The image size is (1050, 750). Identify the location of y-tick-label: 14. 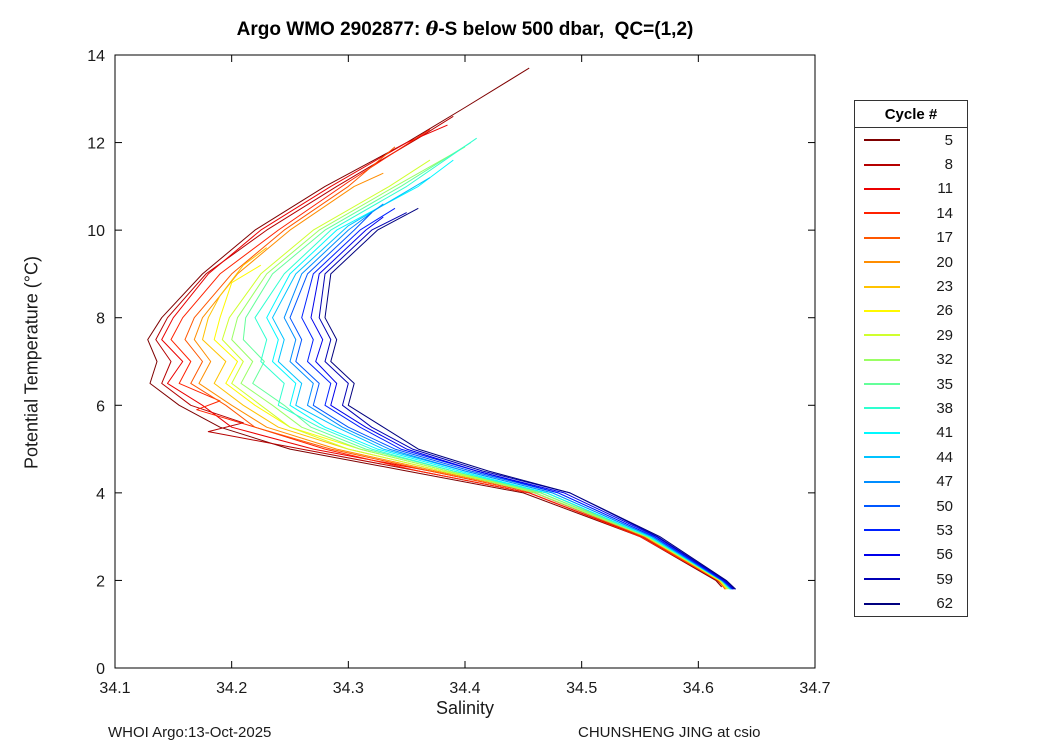
(96, 56).